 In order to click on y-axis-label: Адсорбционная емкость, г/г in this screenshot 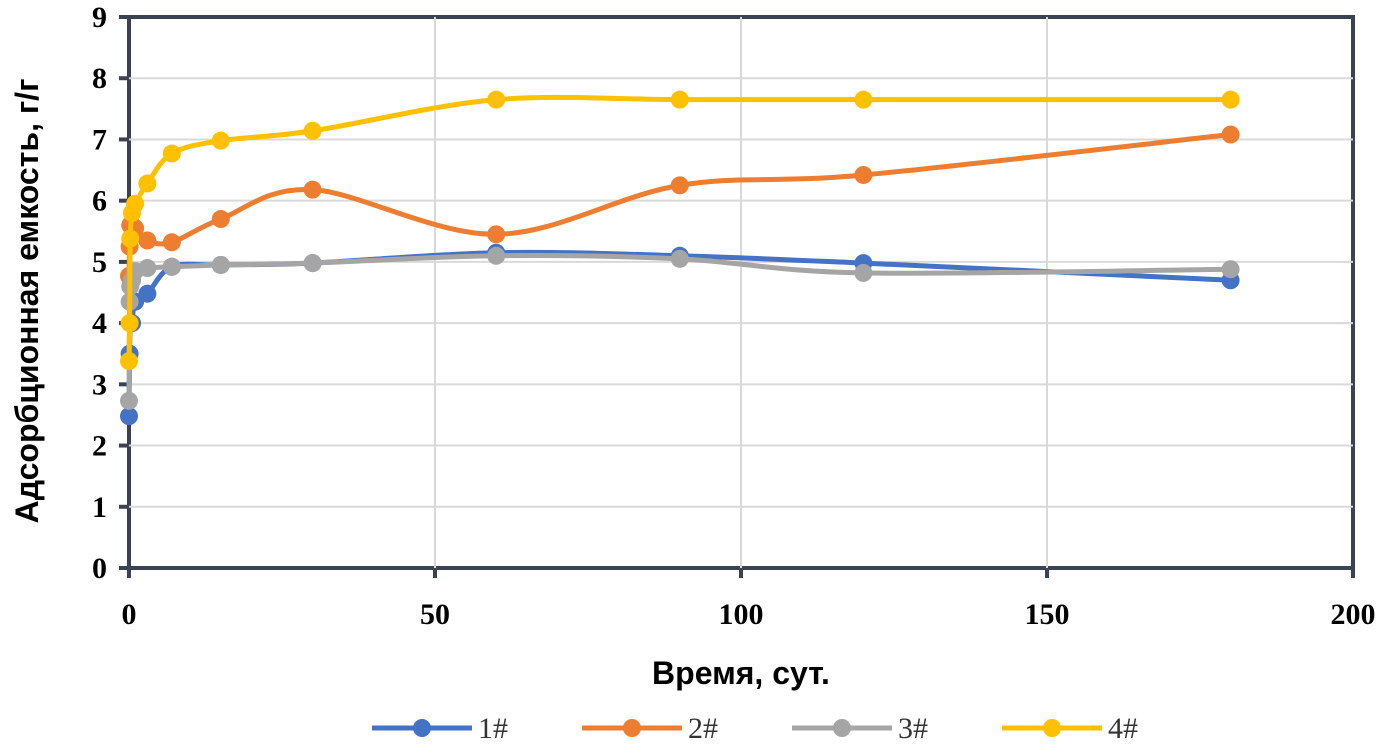, I will do `click(27, 301)`.